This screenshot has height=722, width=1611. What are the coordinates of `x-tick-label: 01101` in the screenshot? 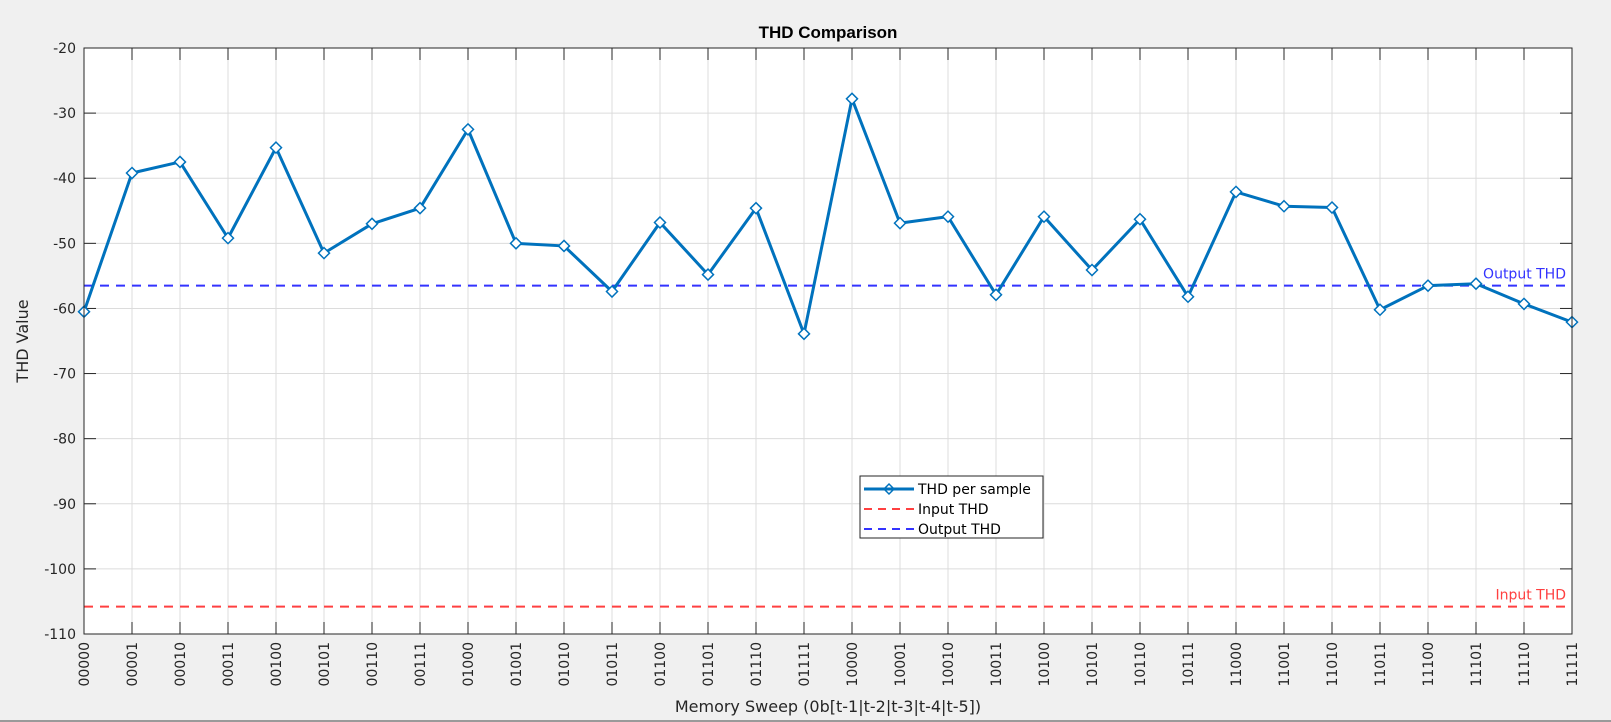 It's located at (709, 664).